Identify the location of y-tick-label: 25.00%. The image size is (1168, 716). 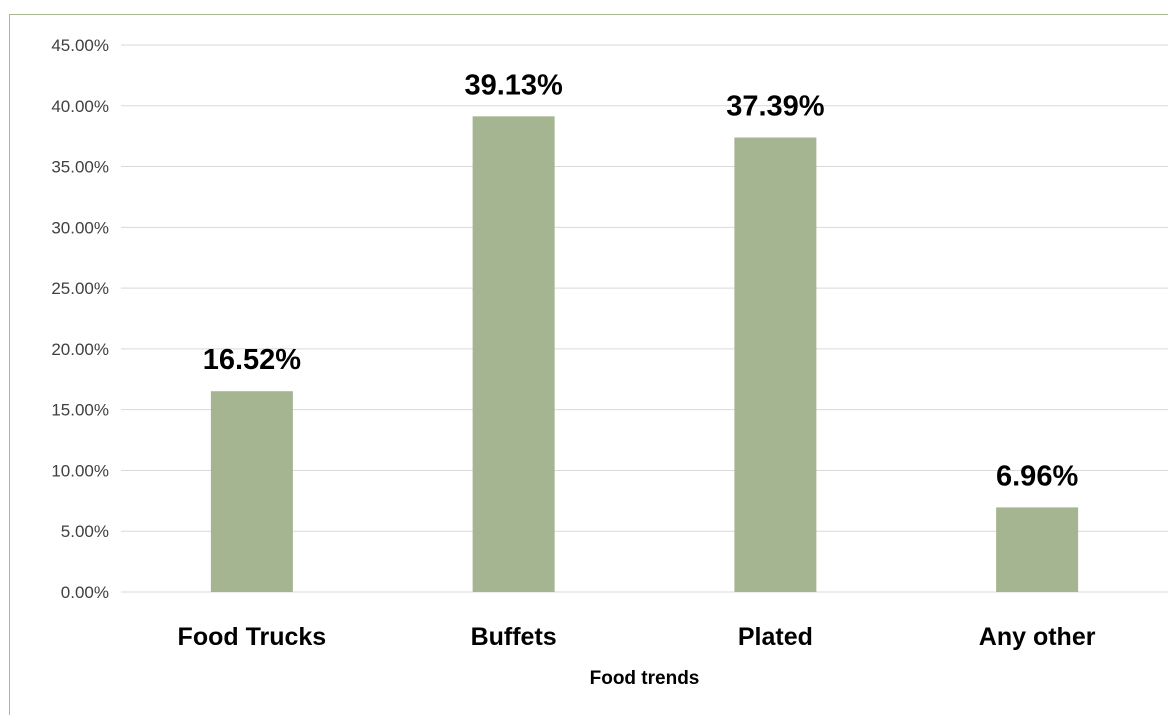
(80, 288).